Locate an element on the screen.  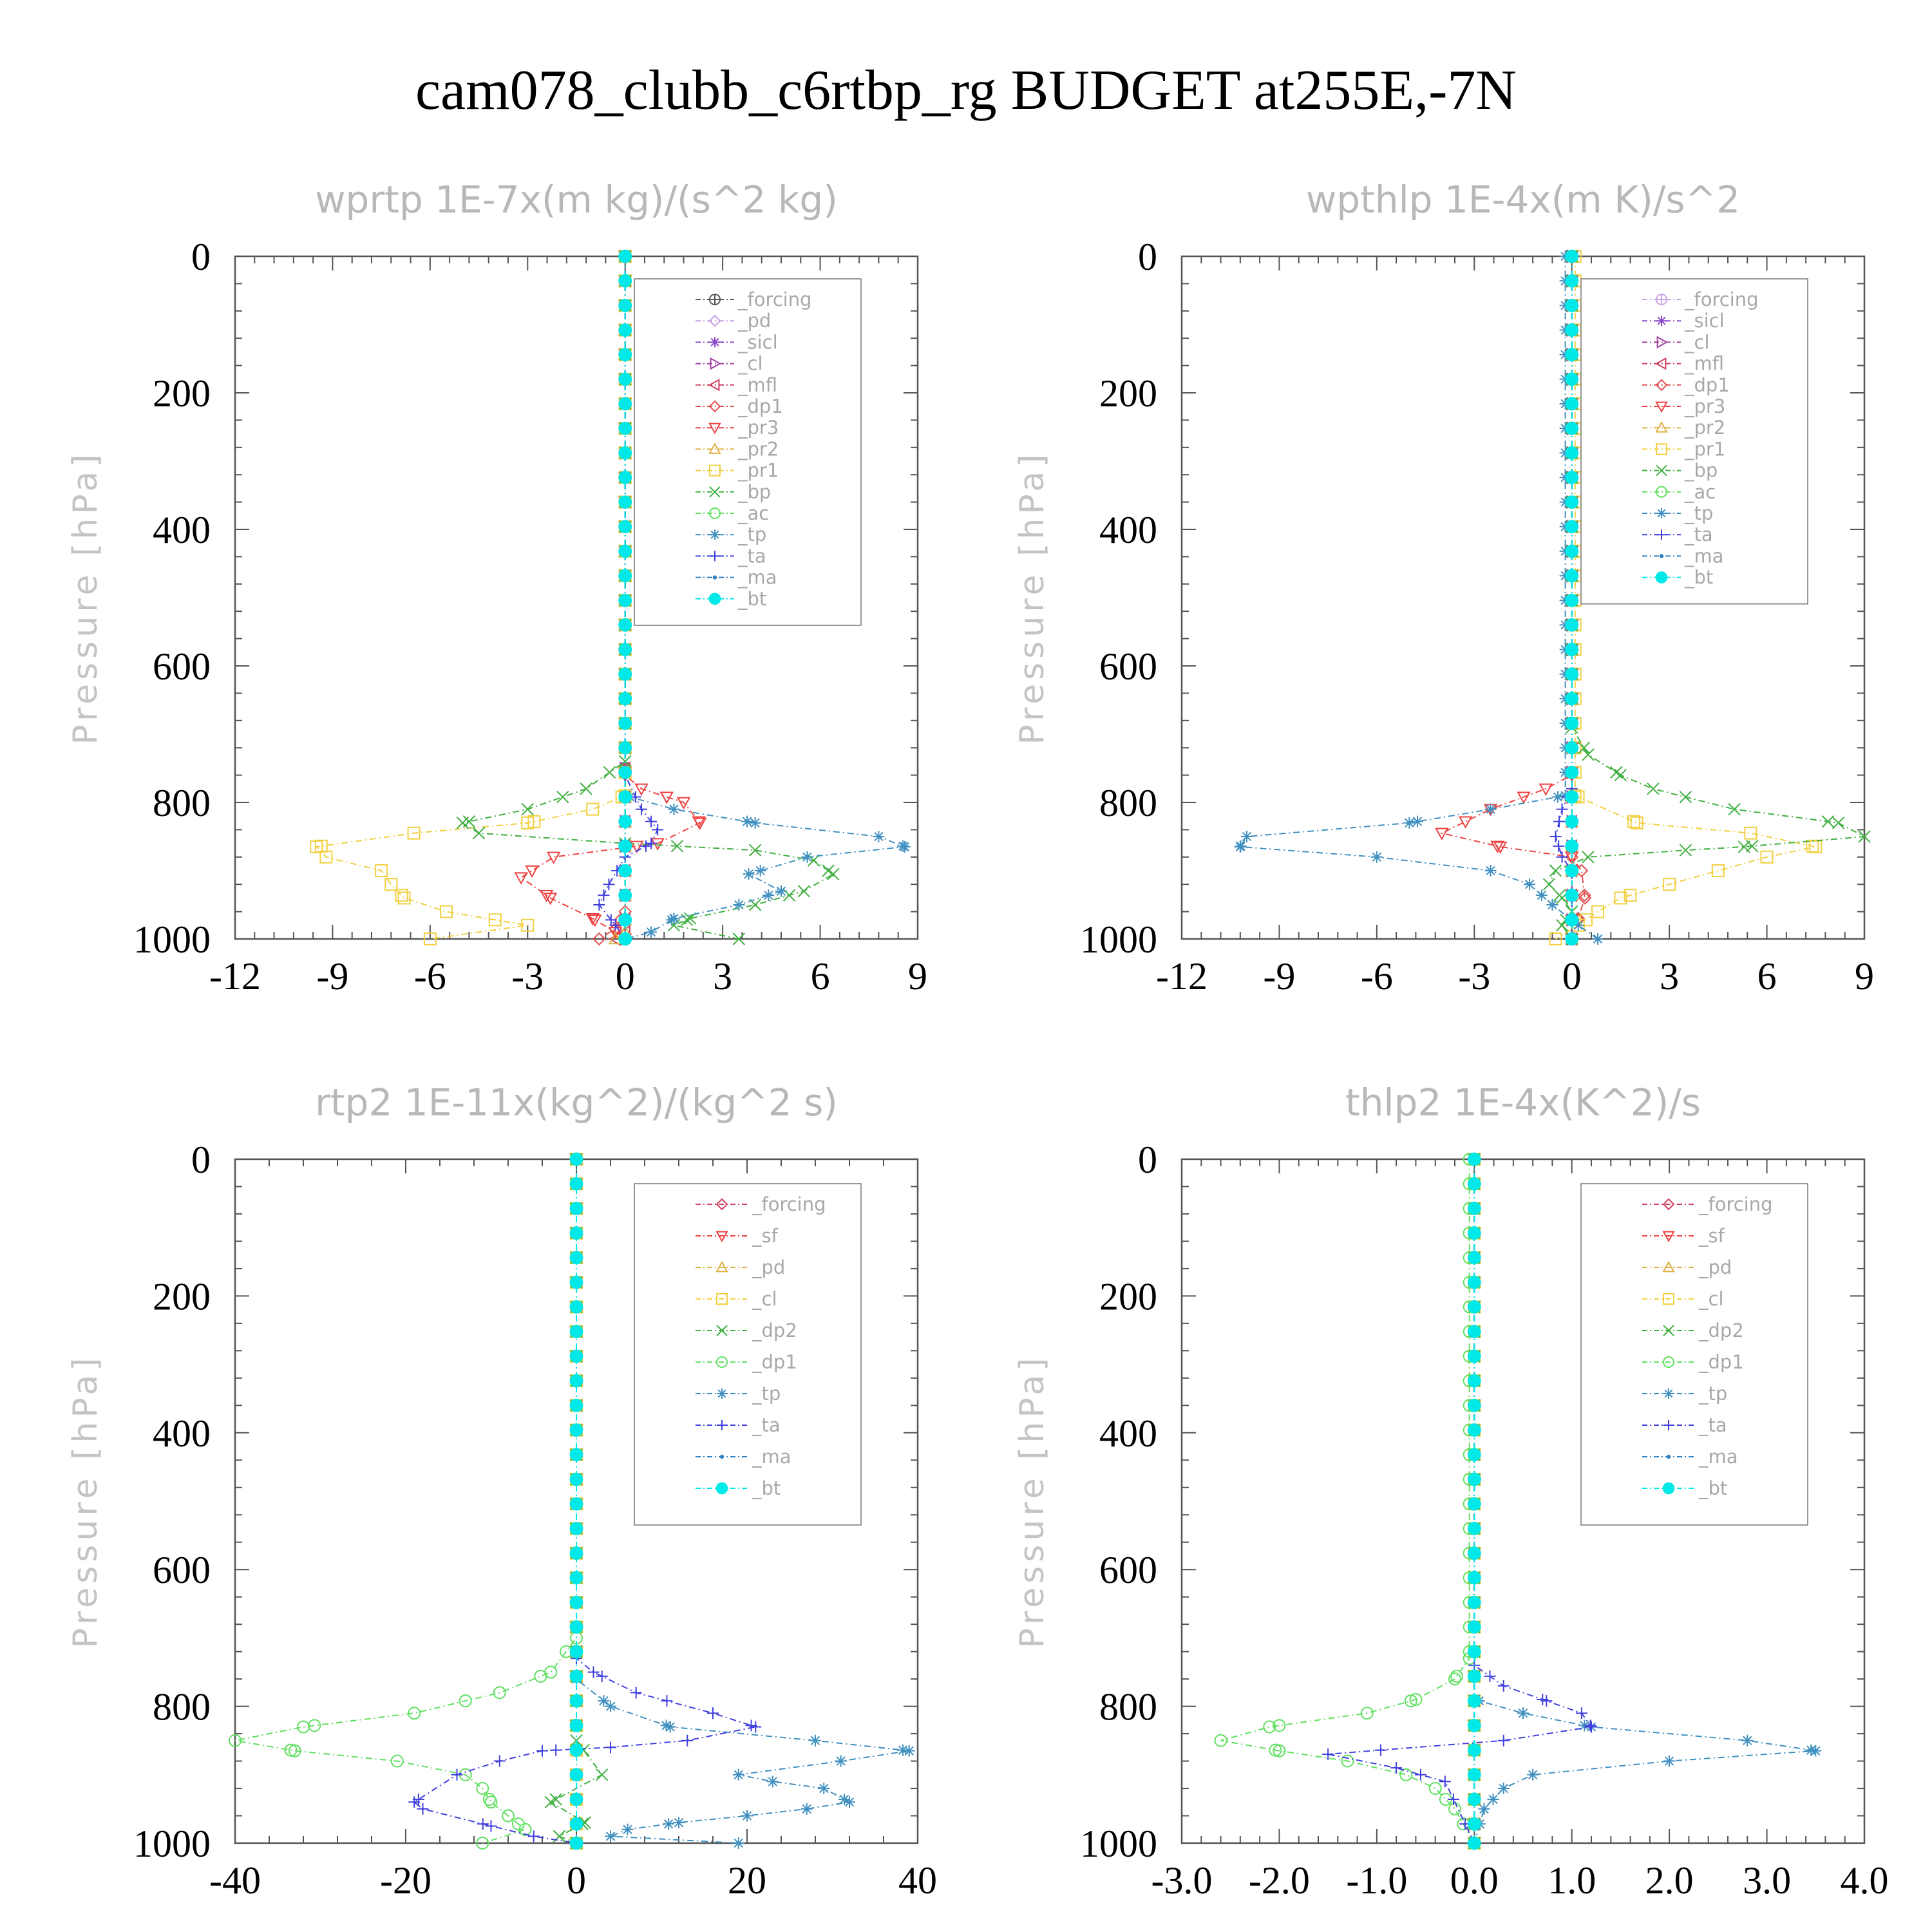
x-tick-label: 9 is located at coordinates (917, 976).